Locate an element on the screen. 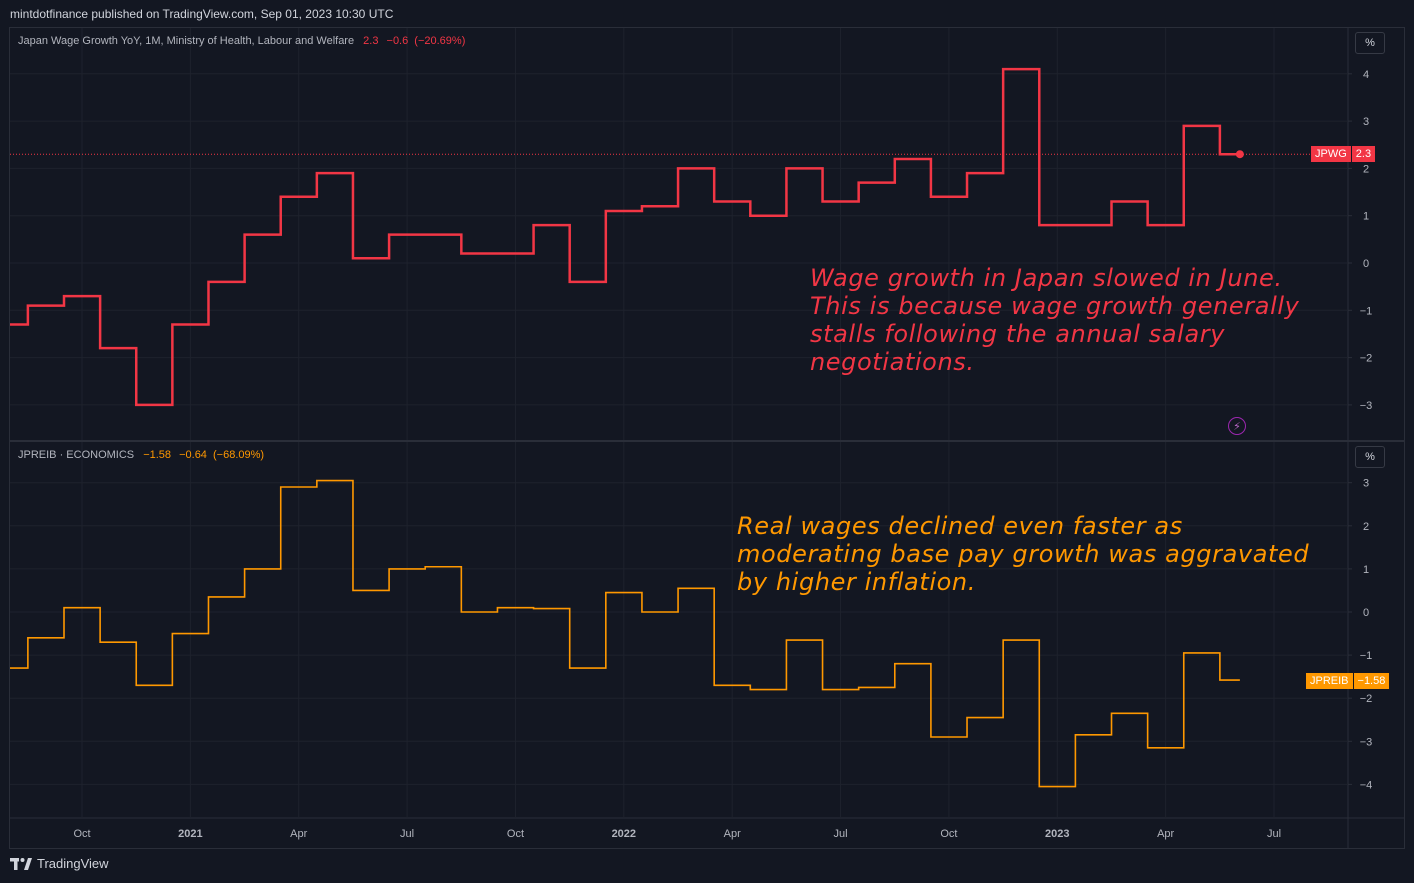 The height and width of the screenshot is (883, 1414). bottom-panel-percent-button: % is located at coordinates (1370, 457).